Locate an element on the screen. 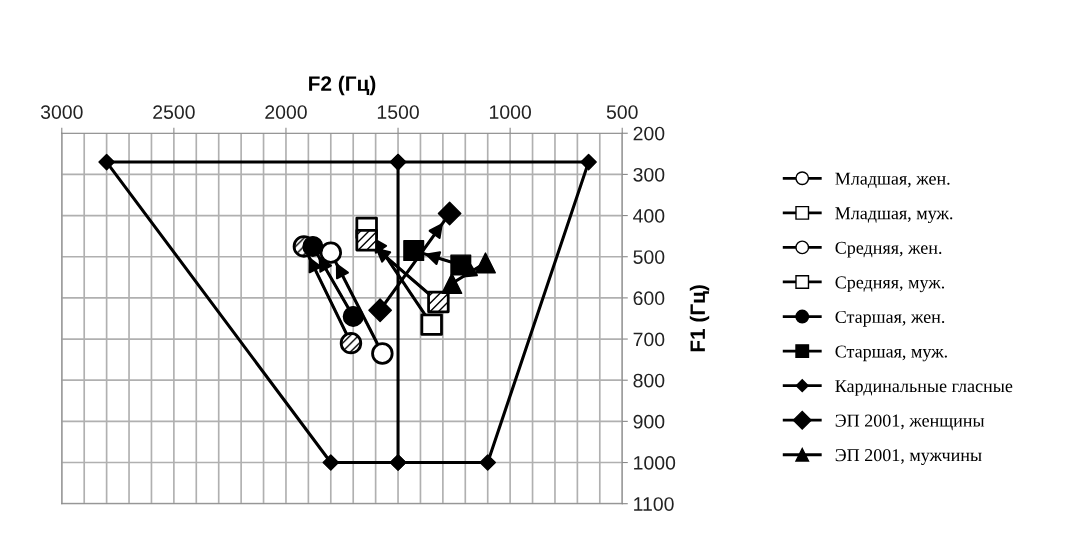  legend-label: Младшая, муж. is located at coordinates (894, 215).